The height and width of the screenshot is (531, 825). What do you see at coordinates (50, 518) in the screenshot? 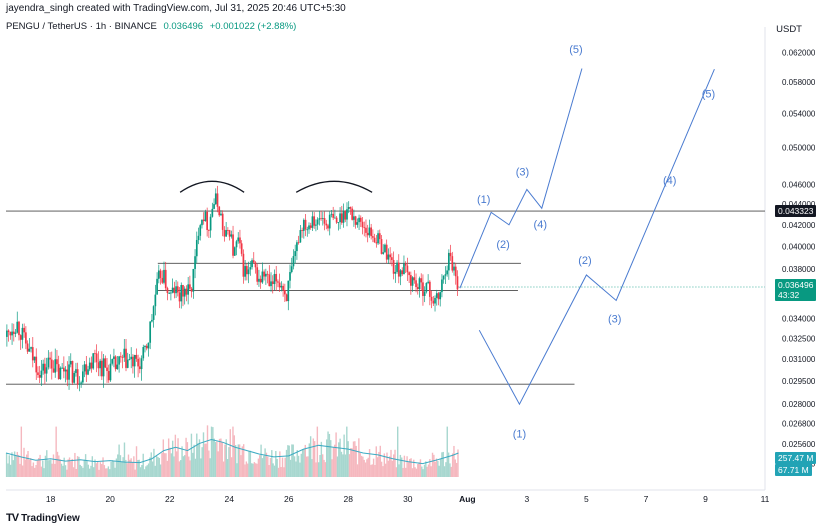
I see `tradingview-brand: TradingView` at bounding box center [50, 518].